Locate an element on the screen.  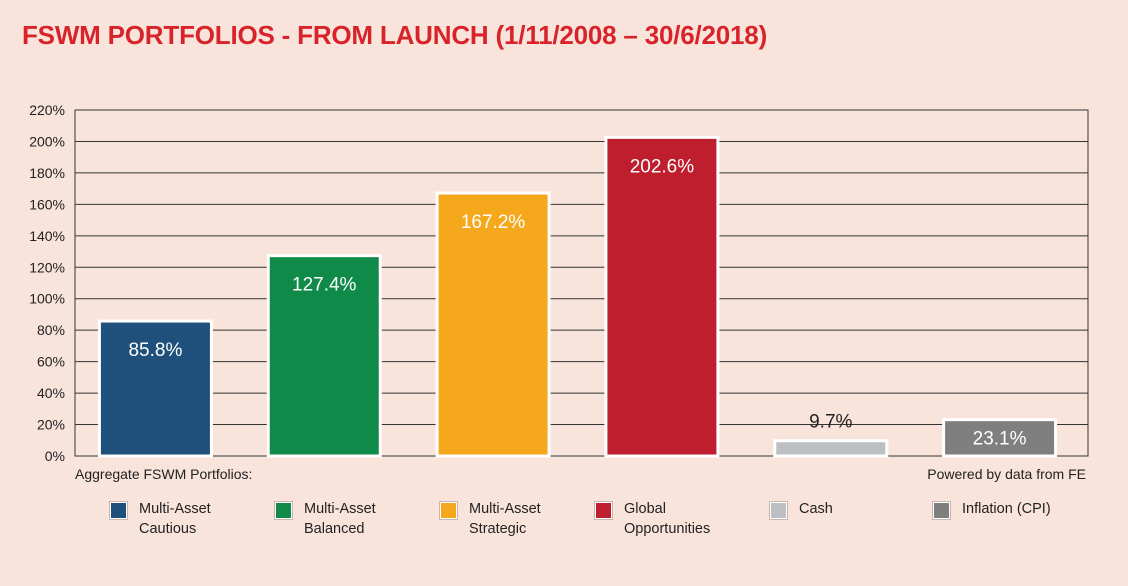
left-note: Aggregate FSWM Portfolios: is located at coordinates (164, 474).